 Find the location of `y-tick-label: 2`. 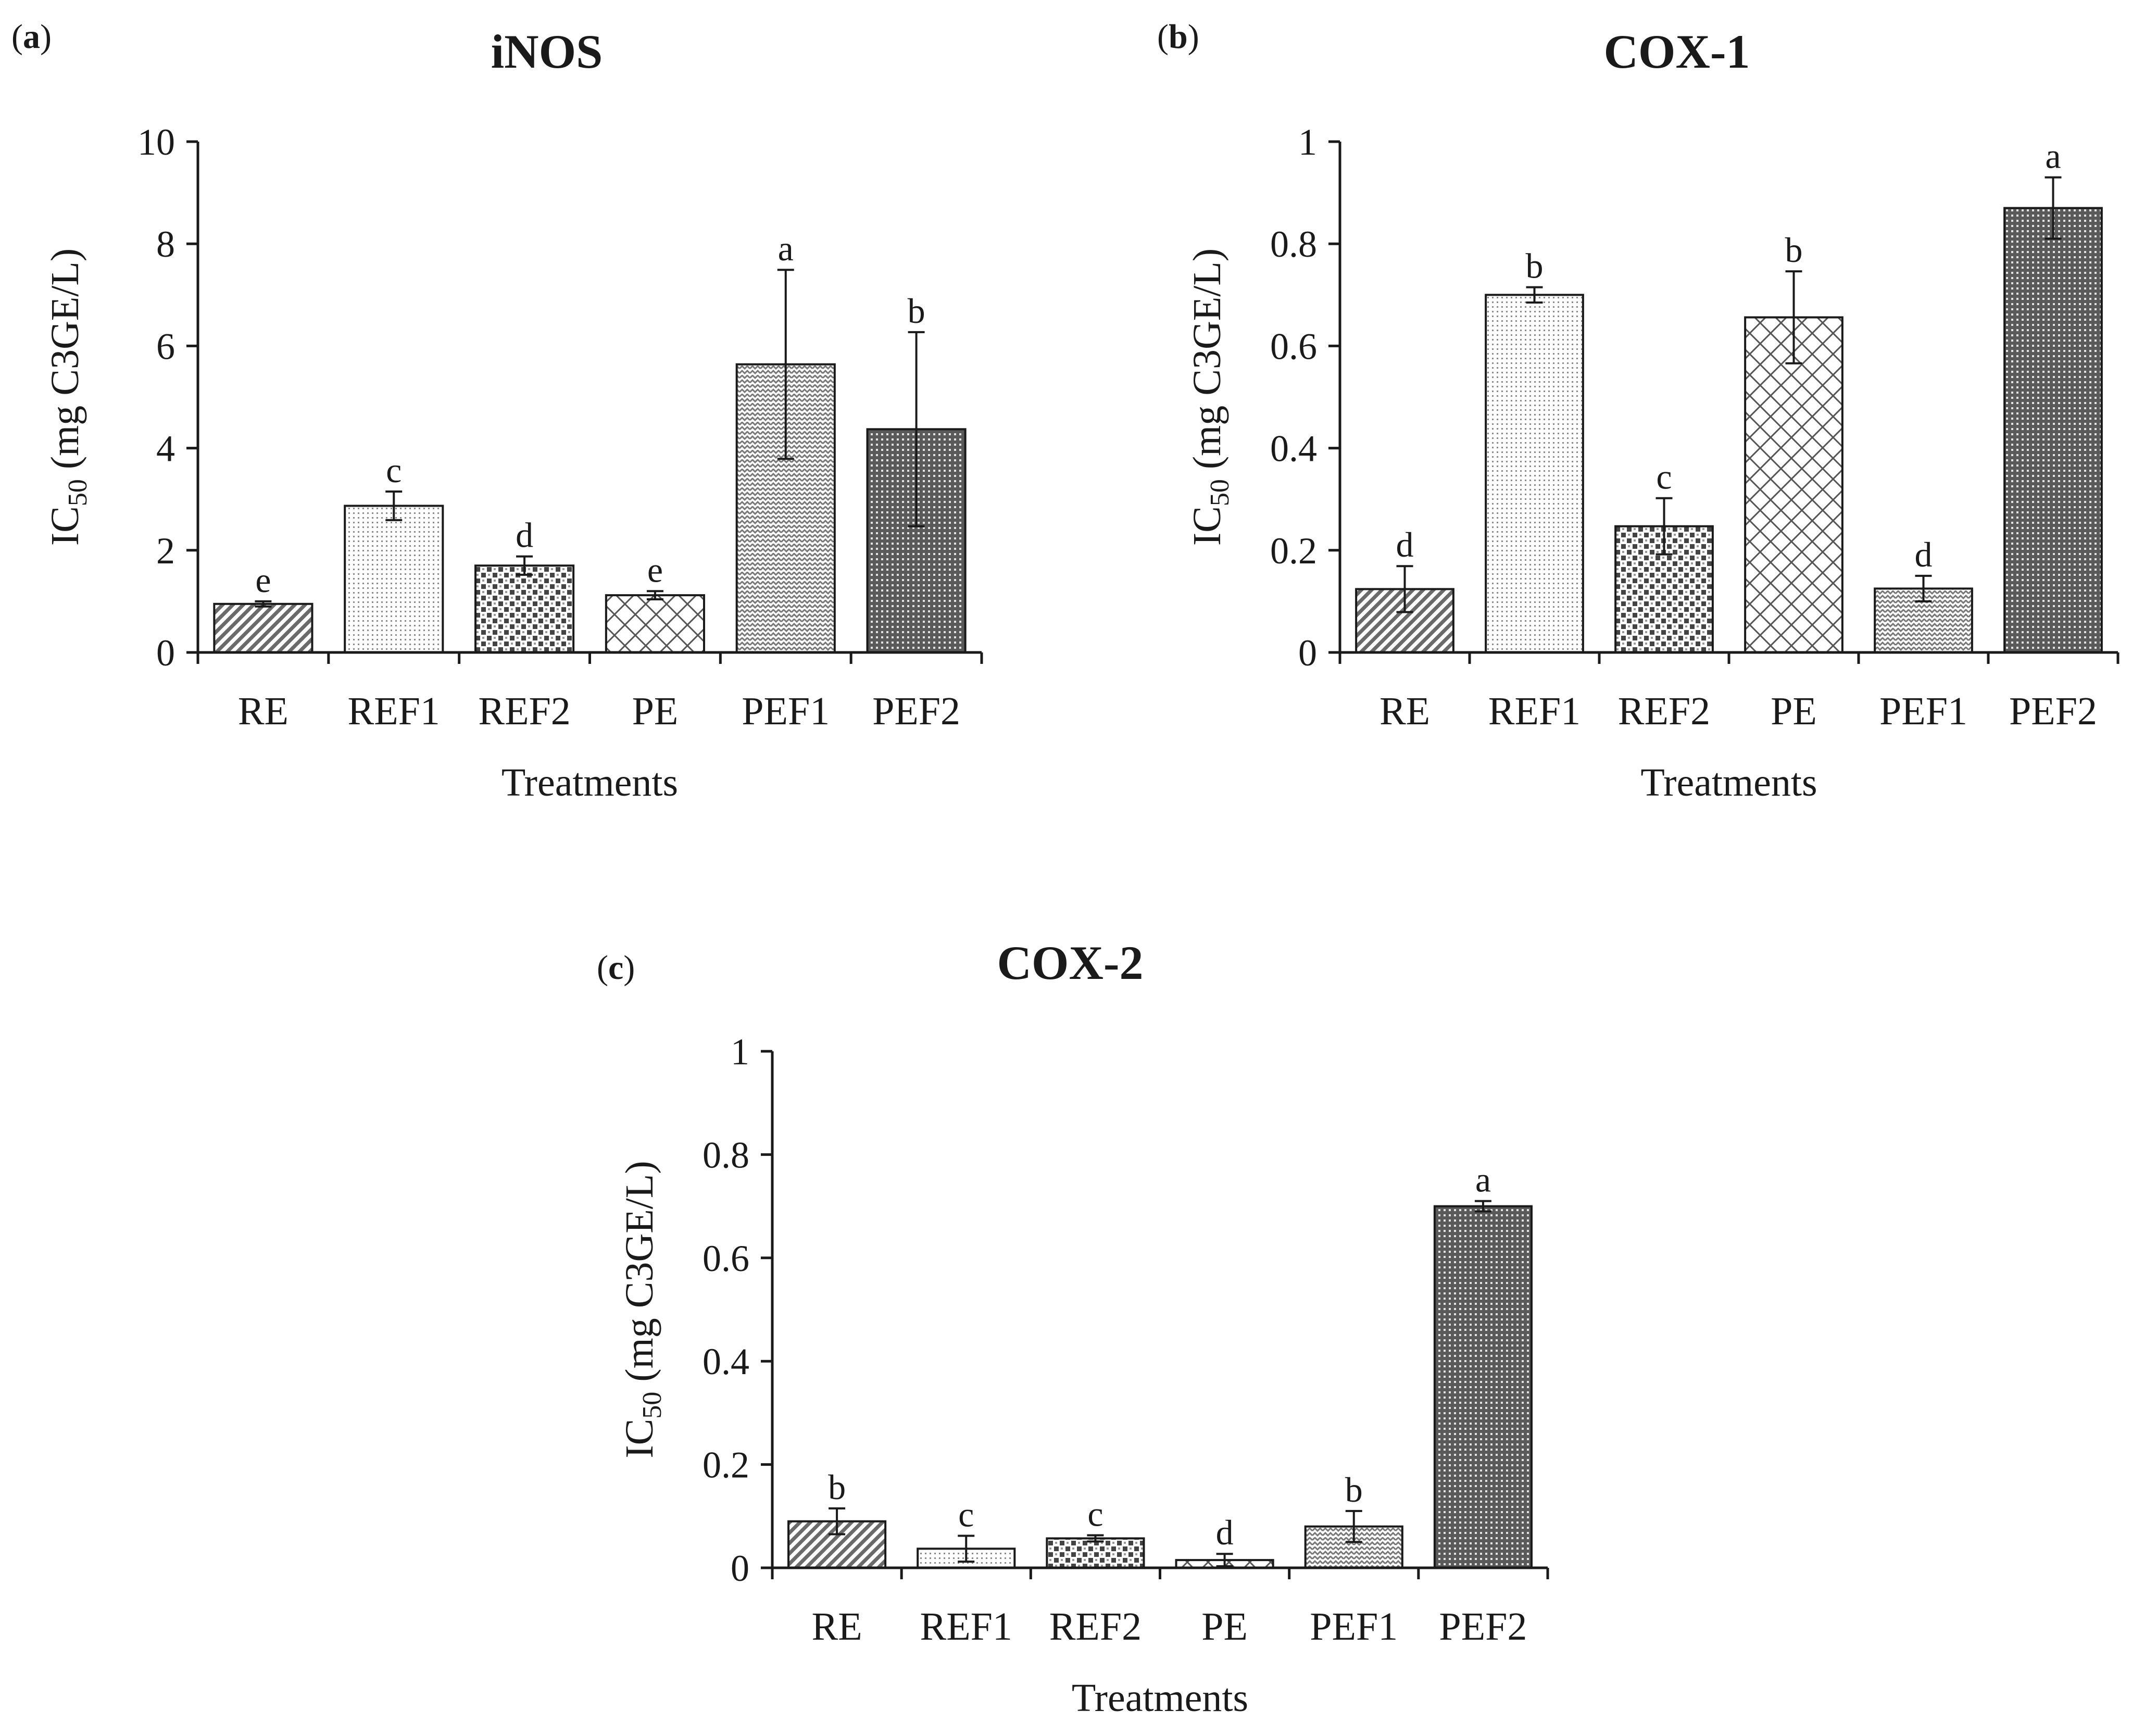

y-tick-label: 2 is located at coordinates (166, 551).